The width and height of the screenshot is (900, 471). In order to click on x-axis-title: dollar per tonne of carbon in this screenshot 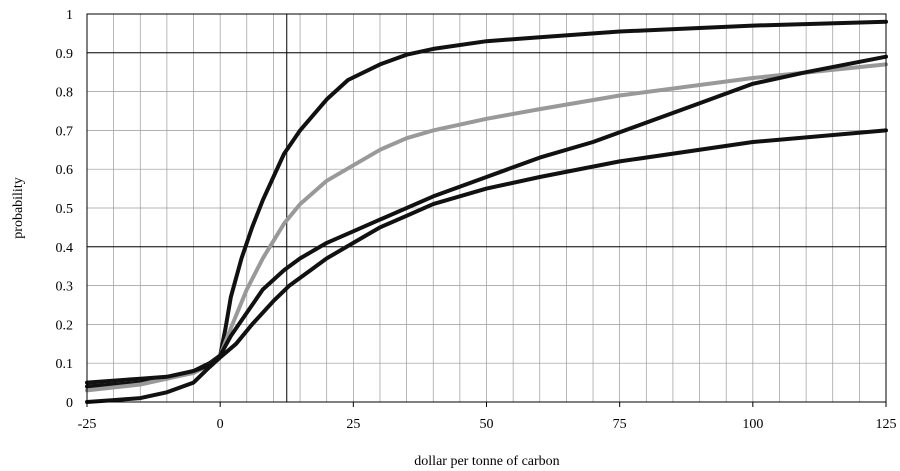, I will do `click(486, 461)`.